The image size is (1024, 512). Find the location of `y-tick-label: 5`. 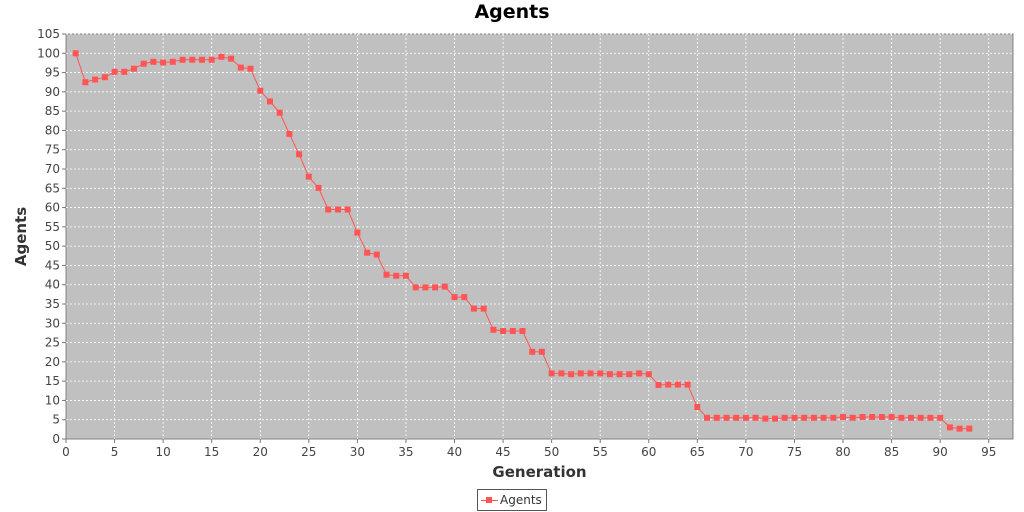

y-tick-label: 5 is located at coordinates (56, 420).